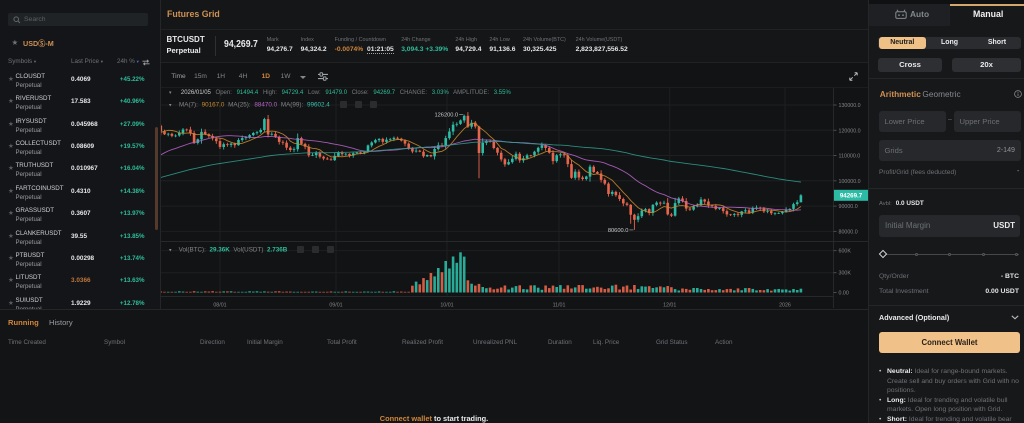 The width and height of the screenshot is (1024, 423). I want to click on svg-text: 94269.7, so click(851, 196).